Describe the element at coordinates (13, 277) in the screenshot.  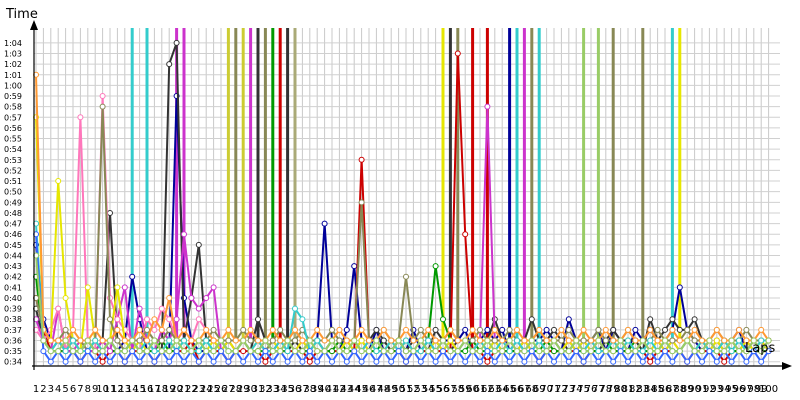
I see `y-tick-label: 0:42` at that location.